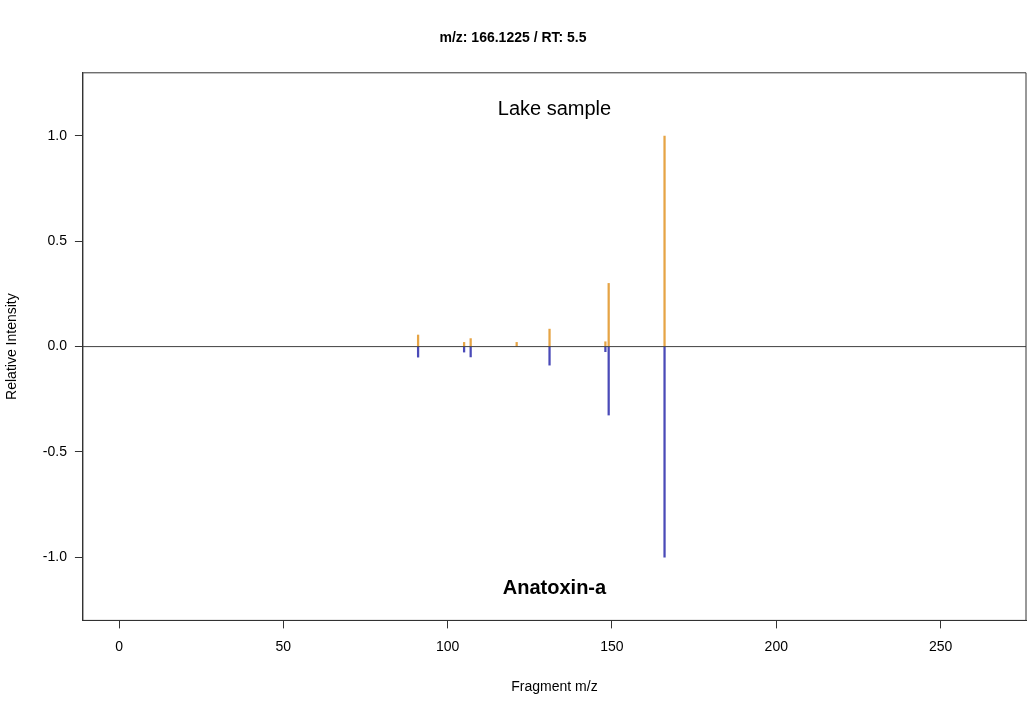  I want to click on x-tick-label: 50, so click(283, 645).